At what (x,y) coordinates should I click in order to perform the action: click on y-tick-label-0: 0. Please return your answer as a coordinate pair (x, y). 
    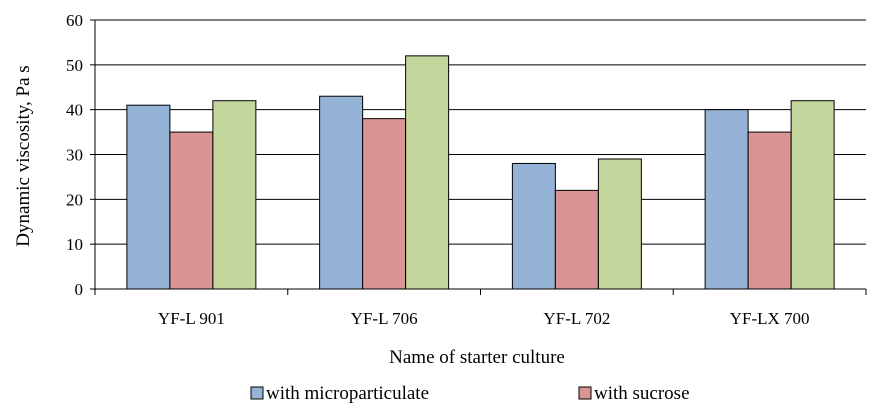
    Looking at the image, I should click on (79, 289).